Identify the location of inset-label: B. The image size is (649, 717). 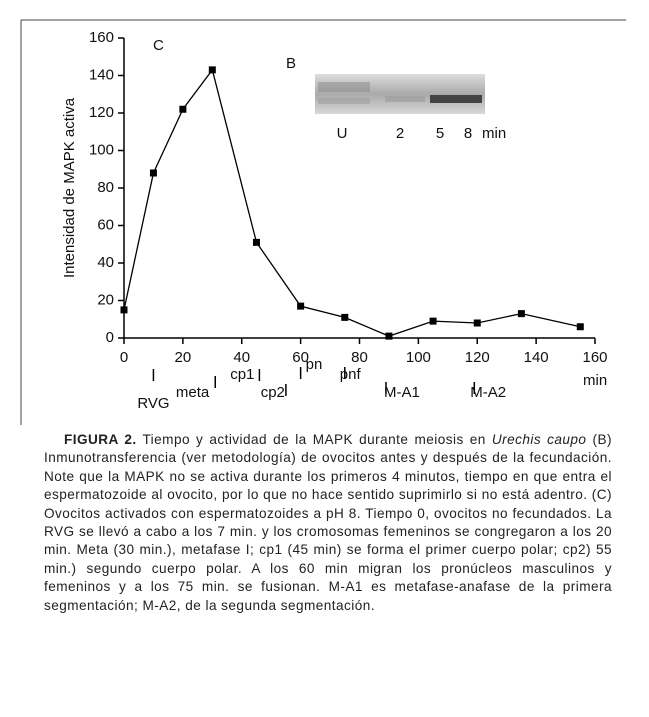
(291, 63).